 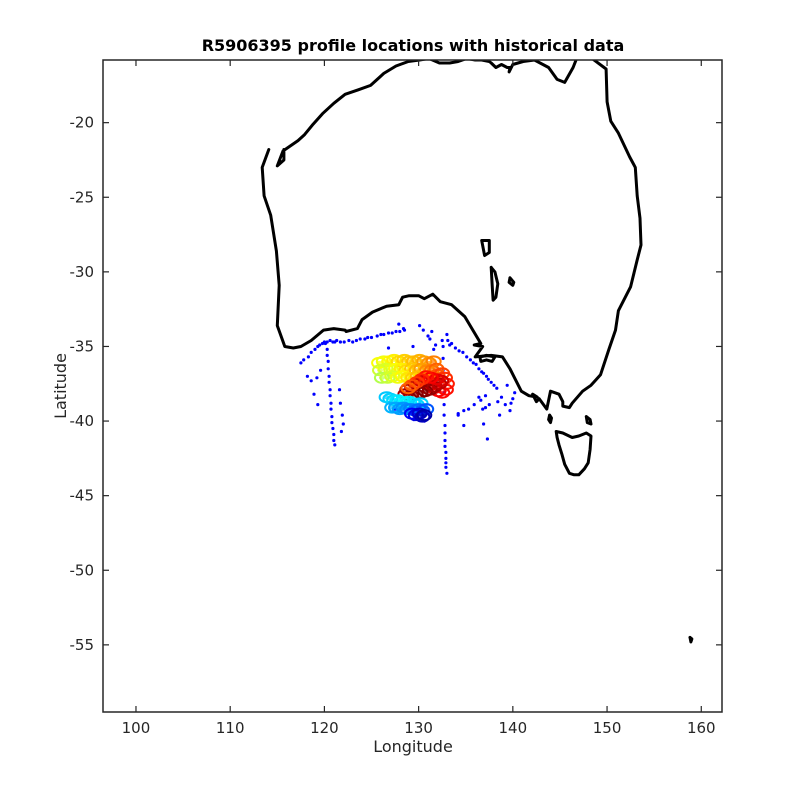 What do you see at coordinates (413, 746) in the screenshot?
I see `x-axis-label: Longitude` at bounding box center [413, 746].